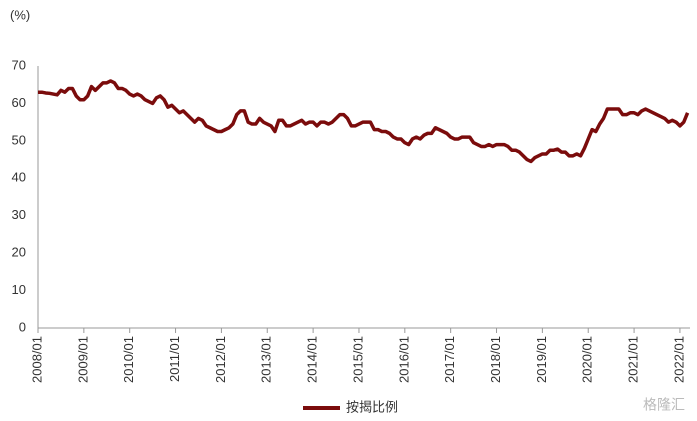 This screenshot has height=421, width=697. What do you see at coordinates (312, 359) in the screenshot?
I see `x-tick-label: 2014/01` at bounding box center [312, 359].